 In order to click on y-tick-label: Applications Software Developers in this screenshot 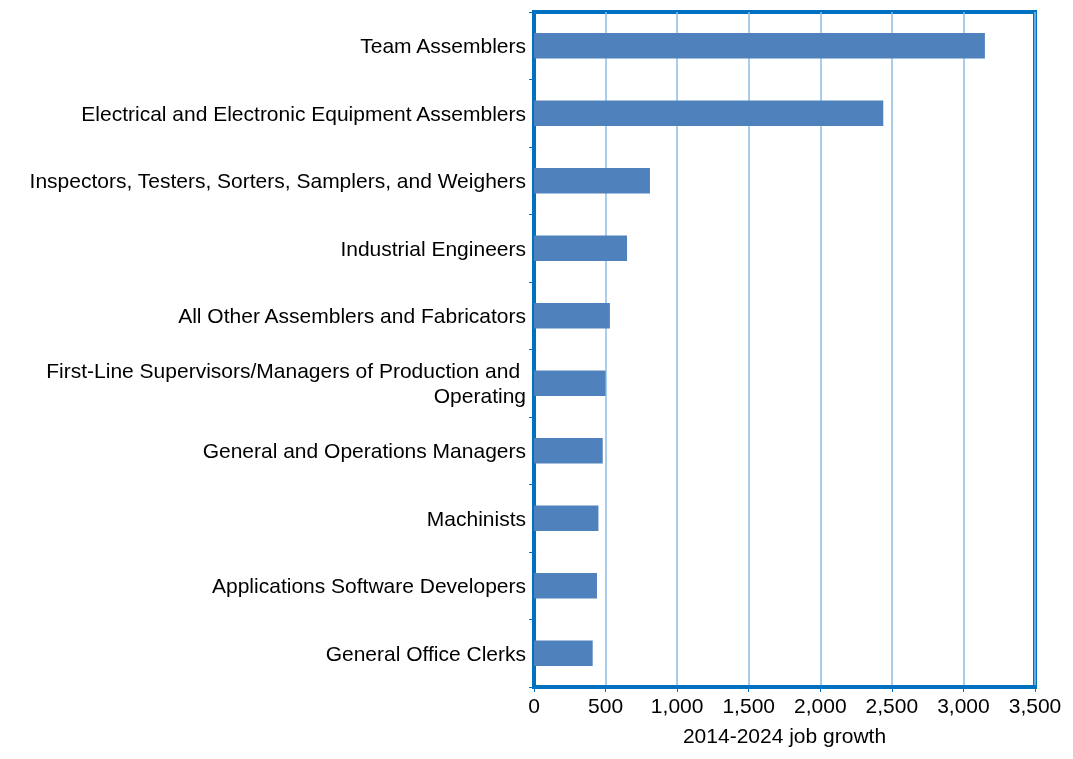, I will do `click(369, 586)`.